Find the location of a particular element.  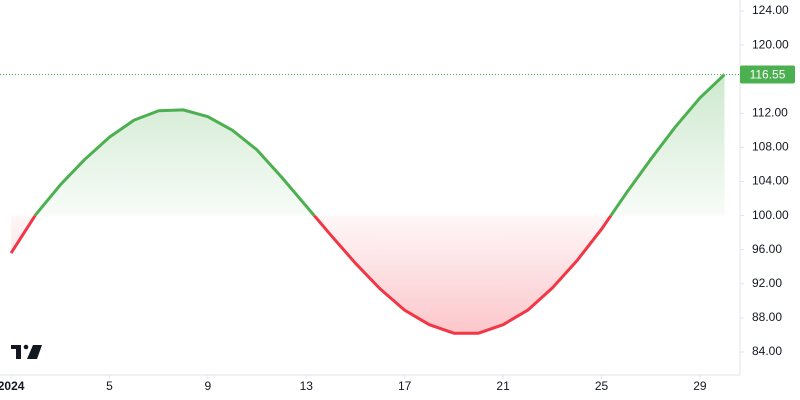

x-tick-label: 5 is located at coordinates (109, 386).